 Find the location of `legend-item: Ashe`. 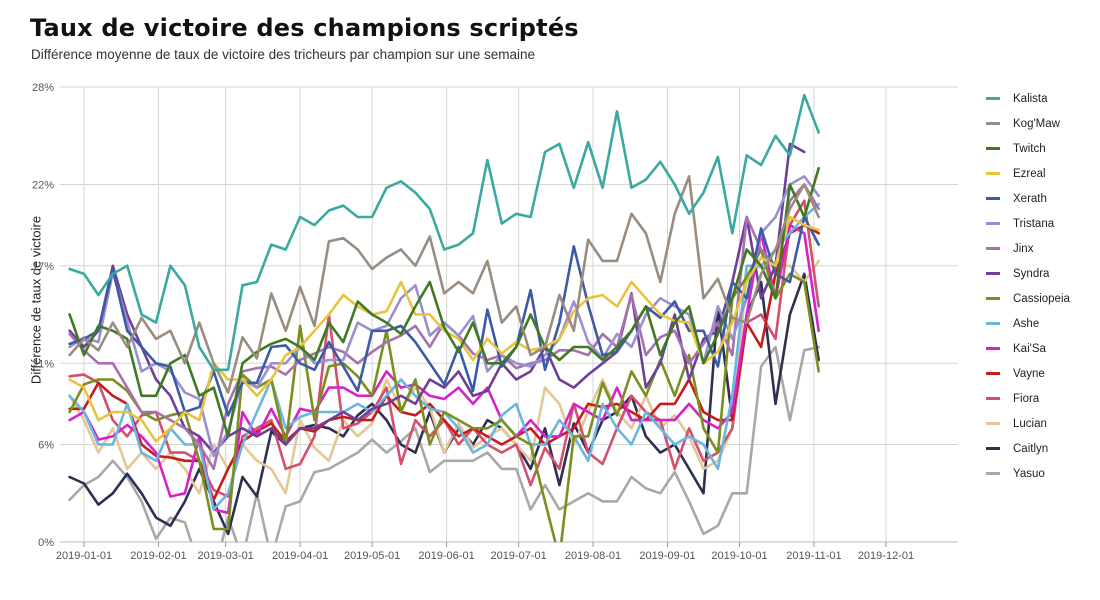

legend-item: Ashe is located at coordinates (1041, 323).